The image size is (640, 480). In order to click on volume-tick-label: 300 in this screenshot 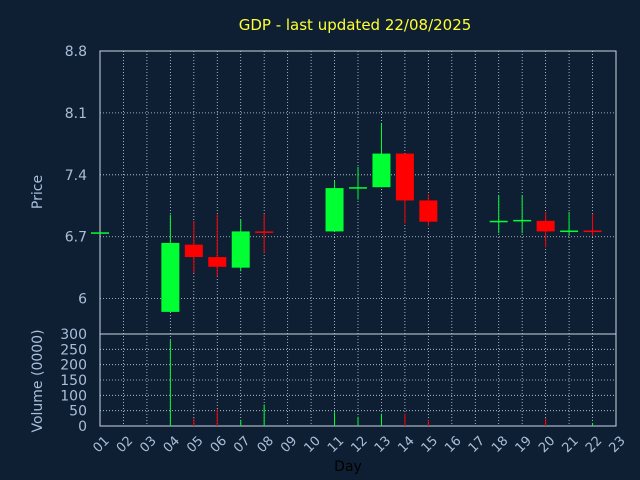, I will do `click(73, 335)`.